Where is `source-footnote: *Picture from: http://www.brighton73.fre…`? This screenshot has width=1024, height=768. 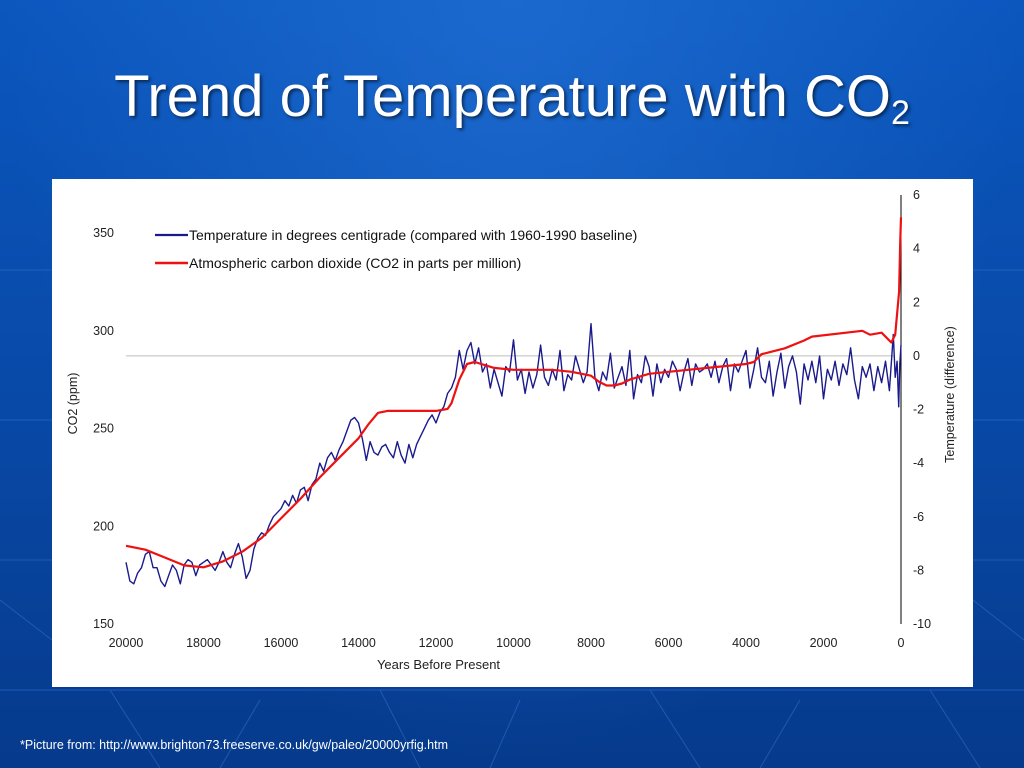 source-footnote: *Picture from: http://www.brighton73.fre… is located at coordinates (234, 745).